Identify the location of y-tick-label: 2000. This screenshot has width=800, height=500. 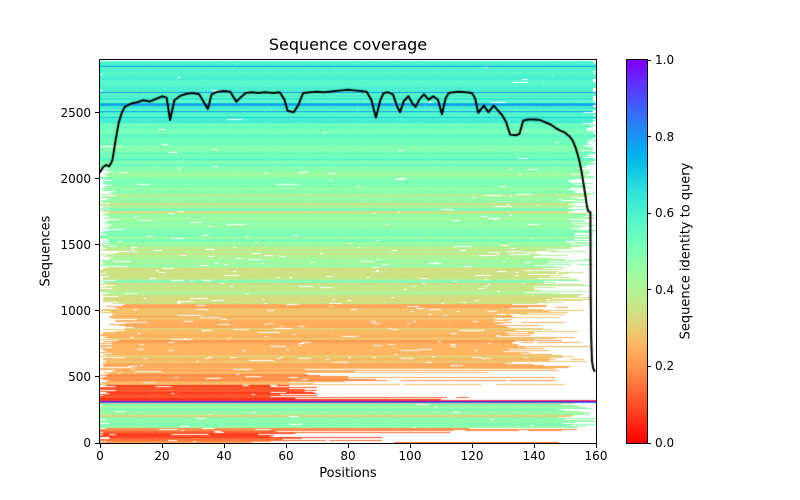
(75, 178).